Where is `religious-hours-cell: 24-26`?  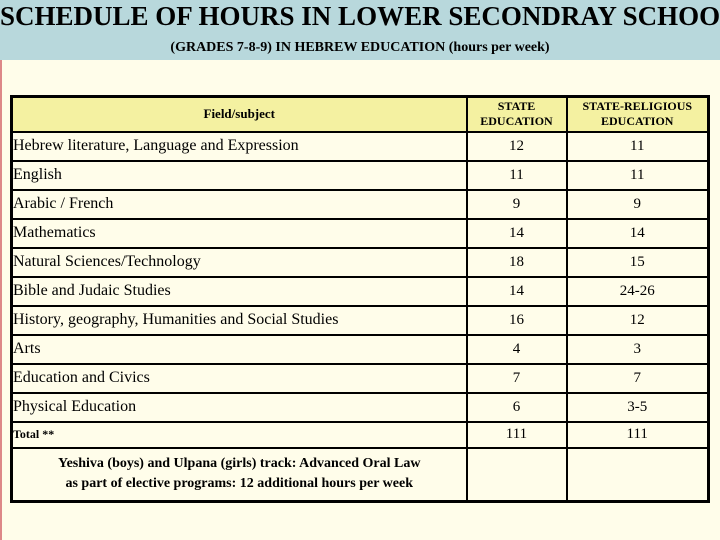 religious-hours-cell: 24-26 is located at coordinates (637, 291).